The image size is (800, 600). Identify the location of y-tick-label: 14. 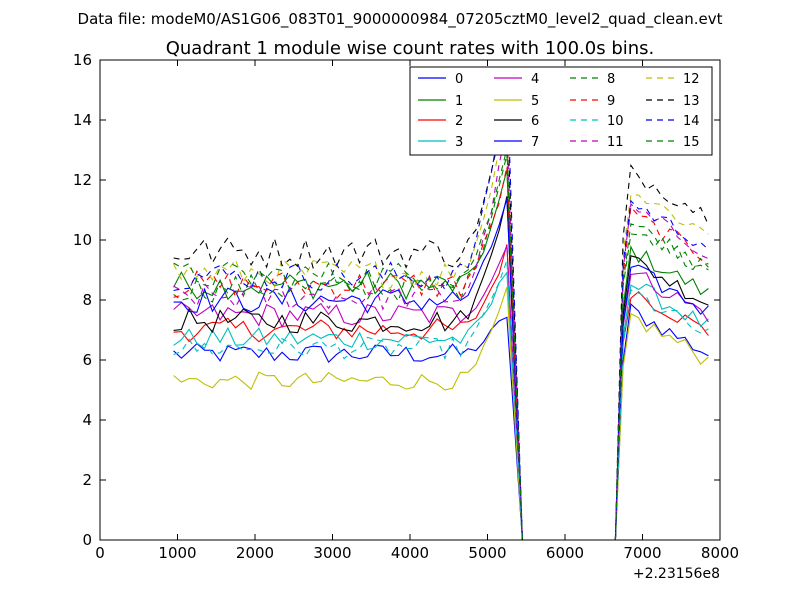
(82, 120).